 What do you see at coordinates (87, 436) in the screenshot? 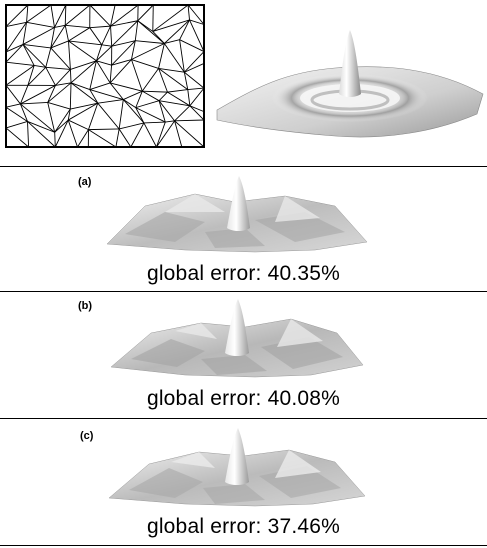
I see `panel-label: (c)` at bounding box center [87, 436].